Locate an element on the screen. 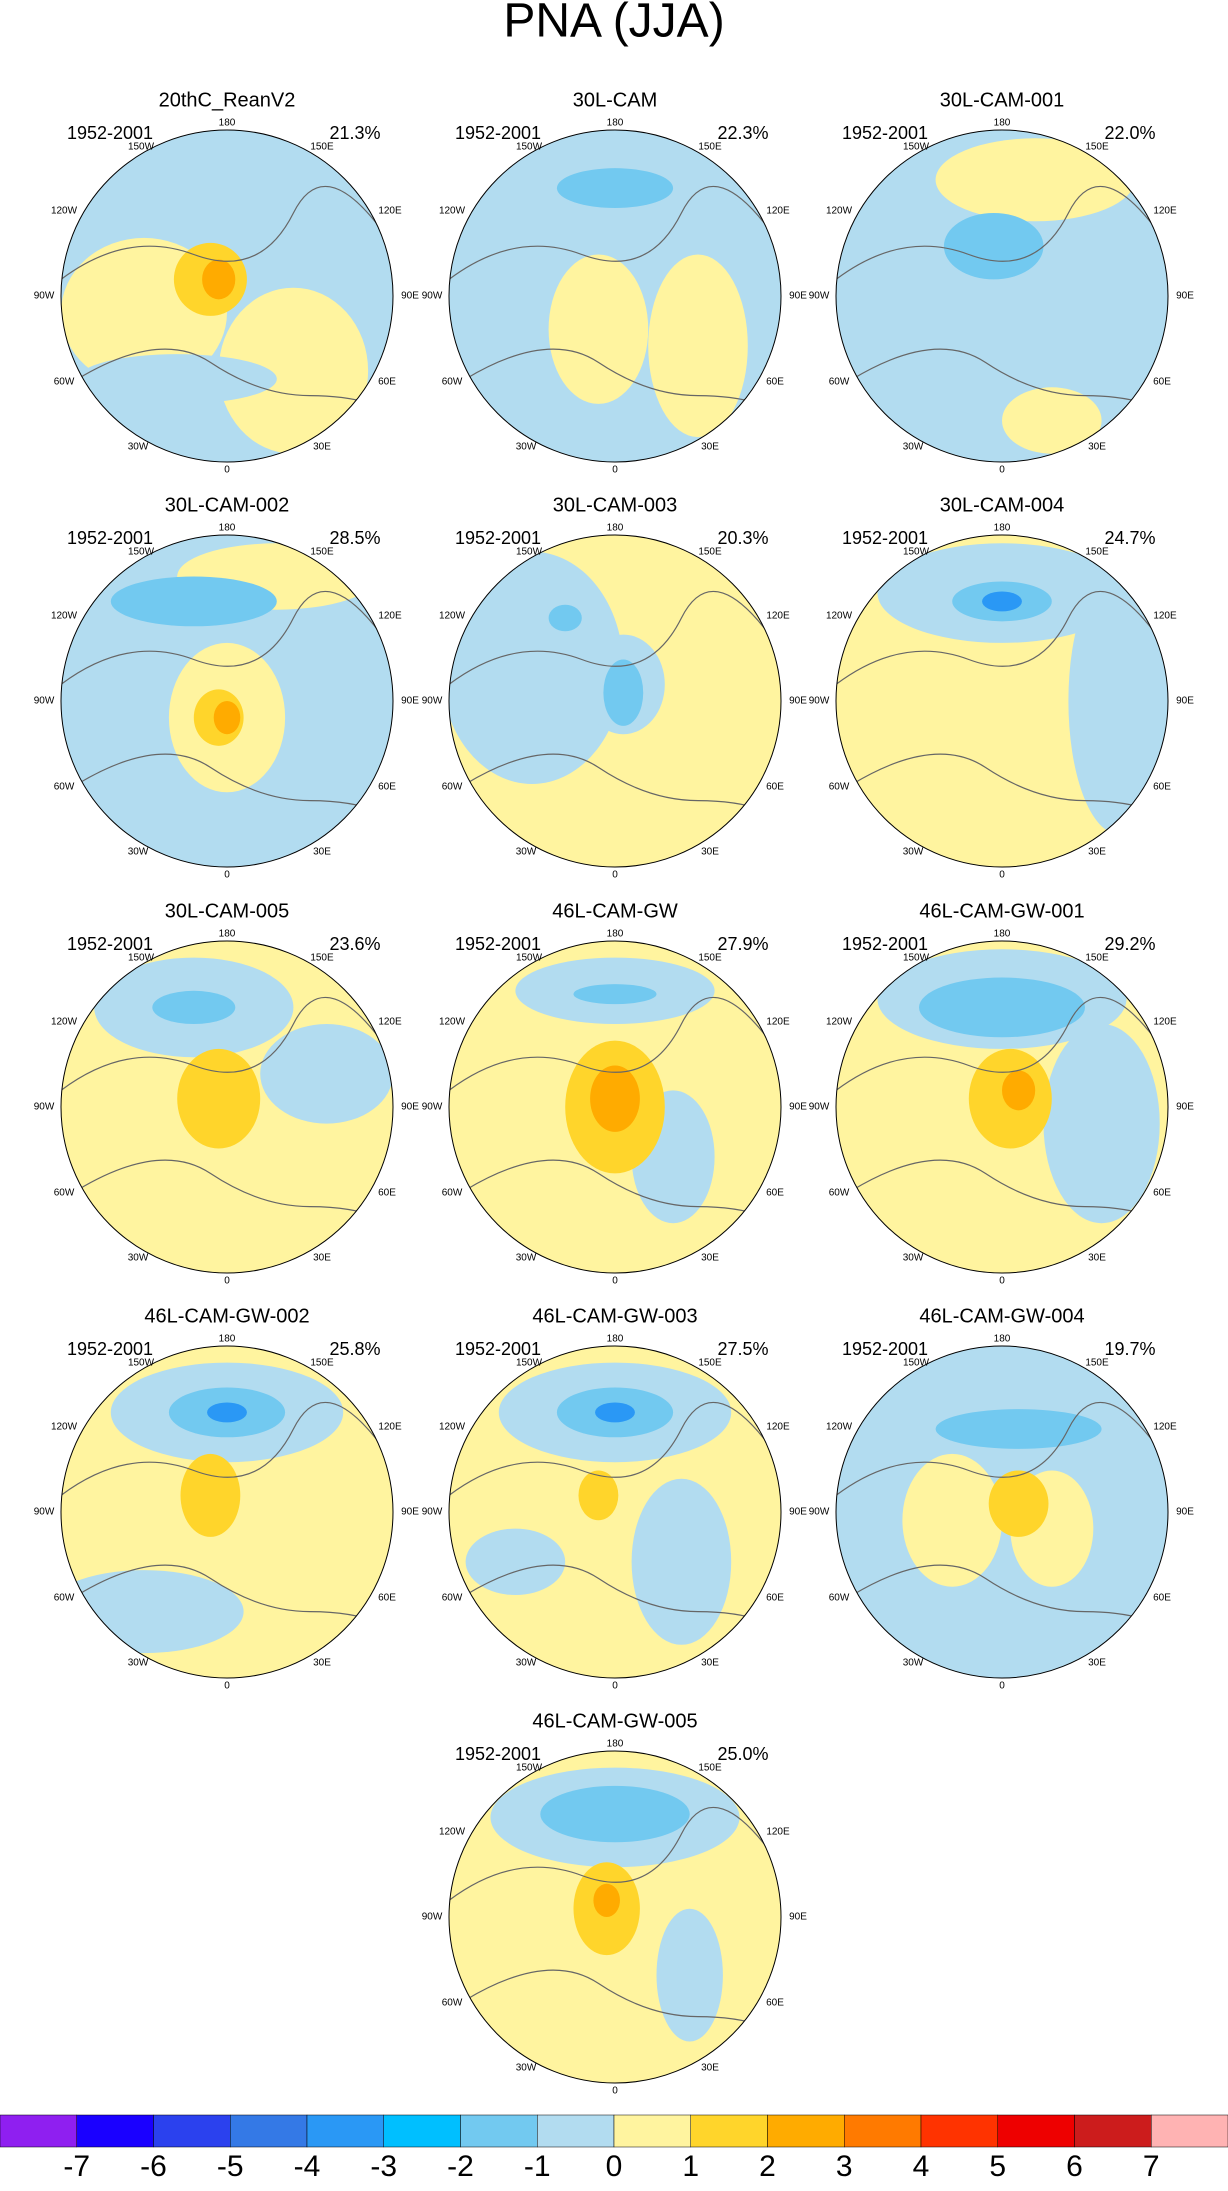 This screenshot has height=2191, width=1228. panel-title: 30L-CAM-003 is located at coordinates (615, 505).